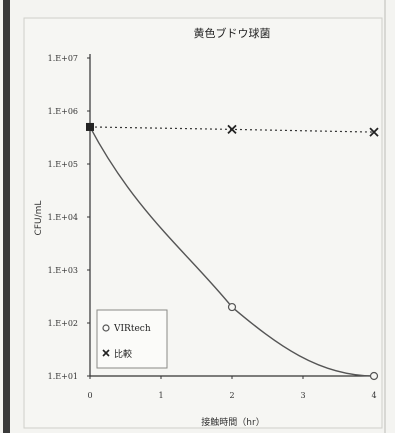 The image size is (395, 433). I want to click on legend-marker-virtech, so click(106, 328).